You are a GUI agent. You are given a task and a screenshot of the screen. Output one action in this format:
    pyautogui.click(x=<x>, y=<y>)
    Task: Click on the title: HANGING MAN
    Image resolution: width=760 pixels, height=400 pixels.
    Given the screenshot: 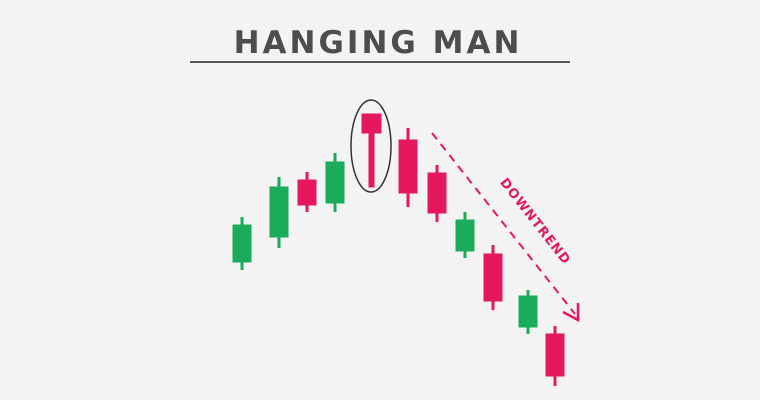 What is the action you would take?
    pyautogui.click(x=378, y=43)
    